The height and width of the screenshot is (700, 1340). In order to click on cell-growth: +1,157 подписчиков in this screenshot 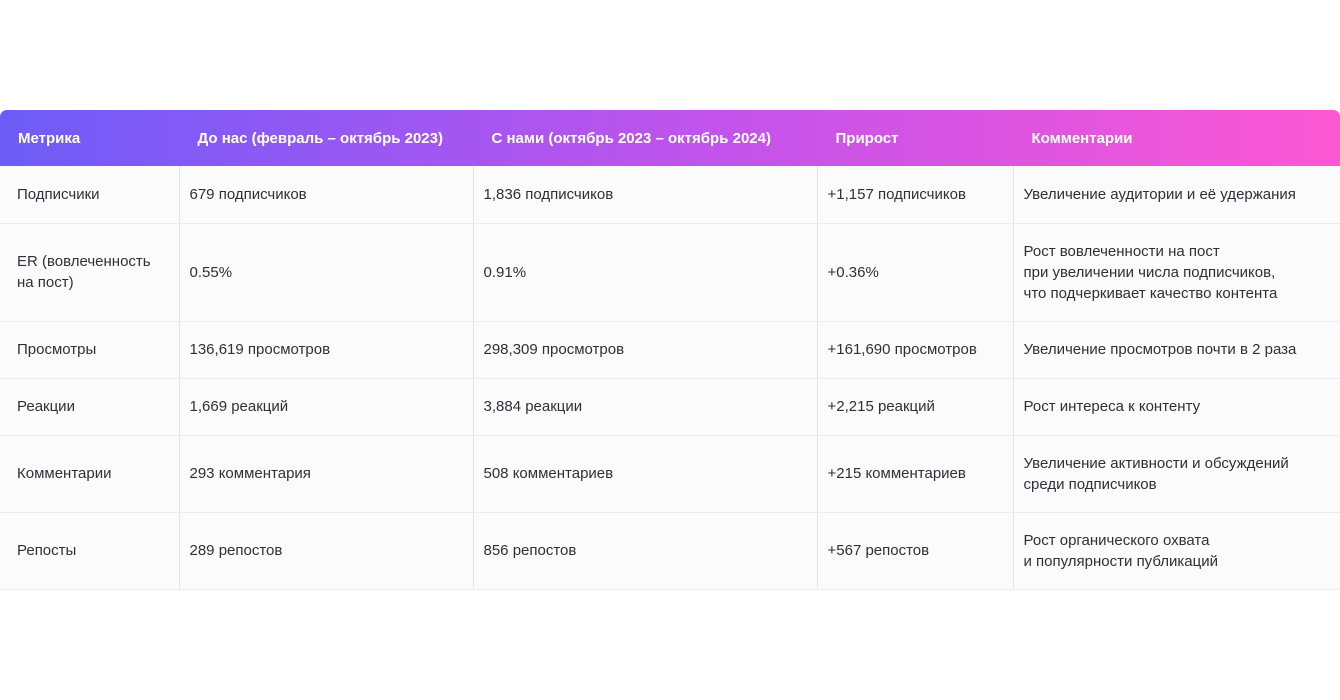, I will do `click(915, 195)`.